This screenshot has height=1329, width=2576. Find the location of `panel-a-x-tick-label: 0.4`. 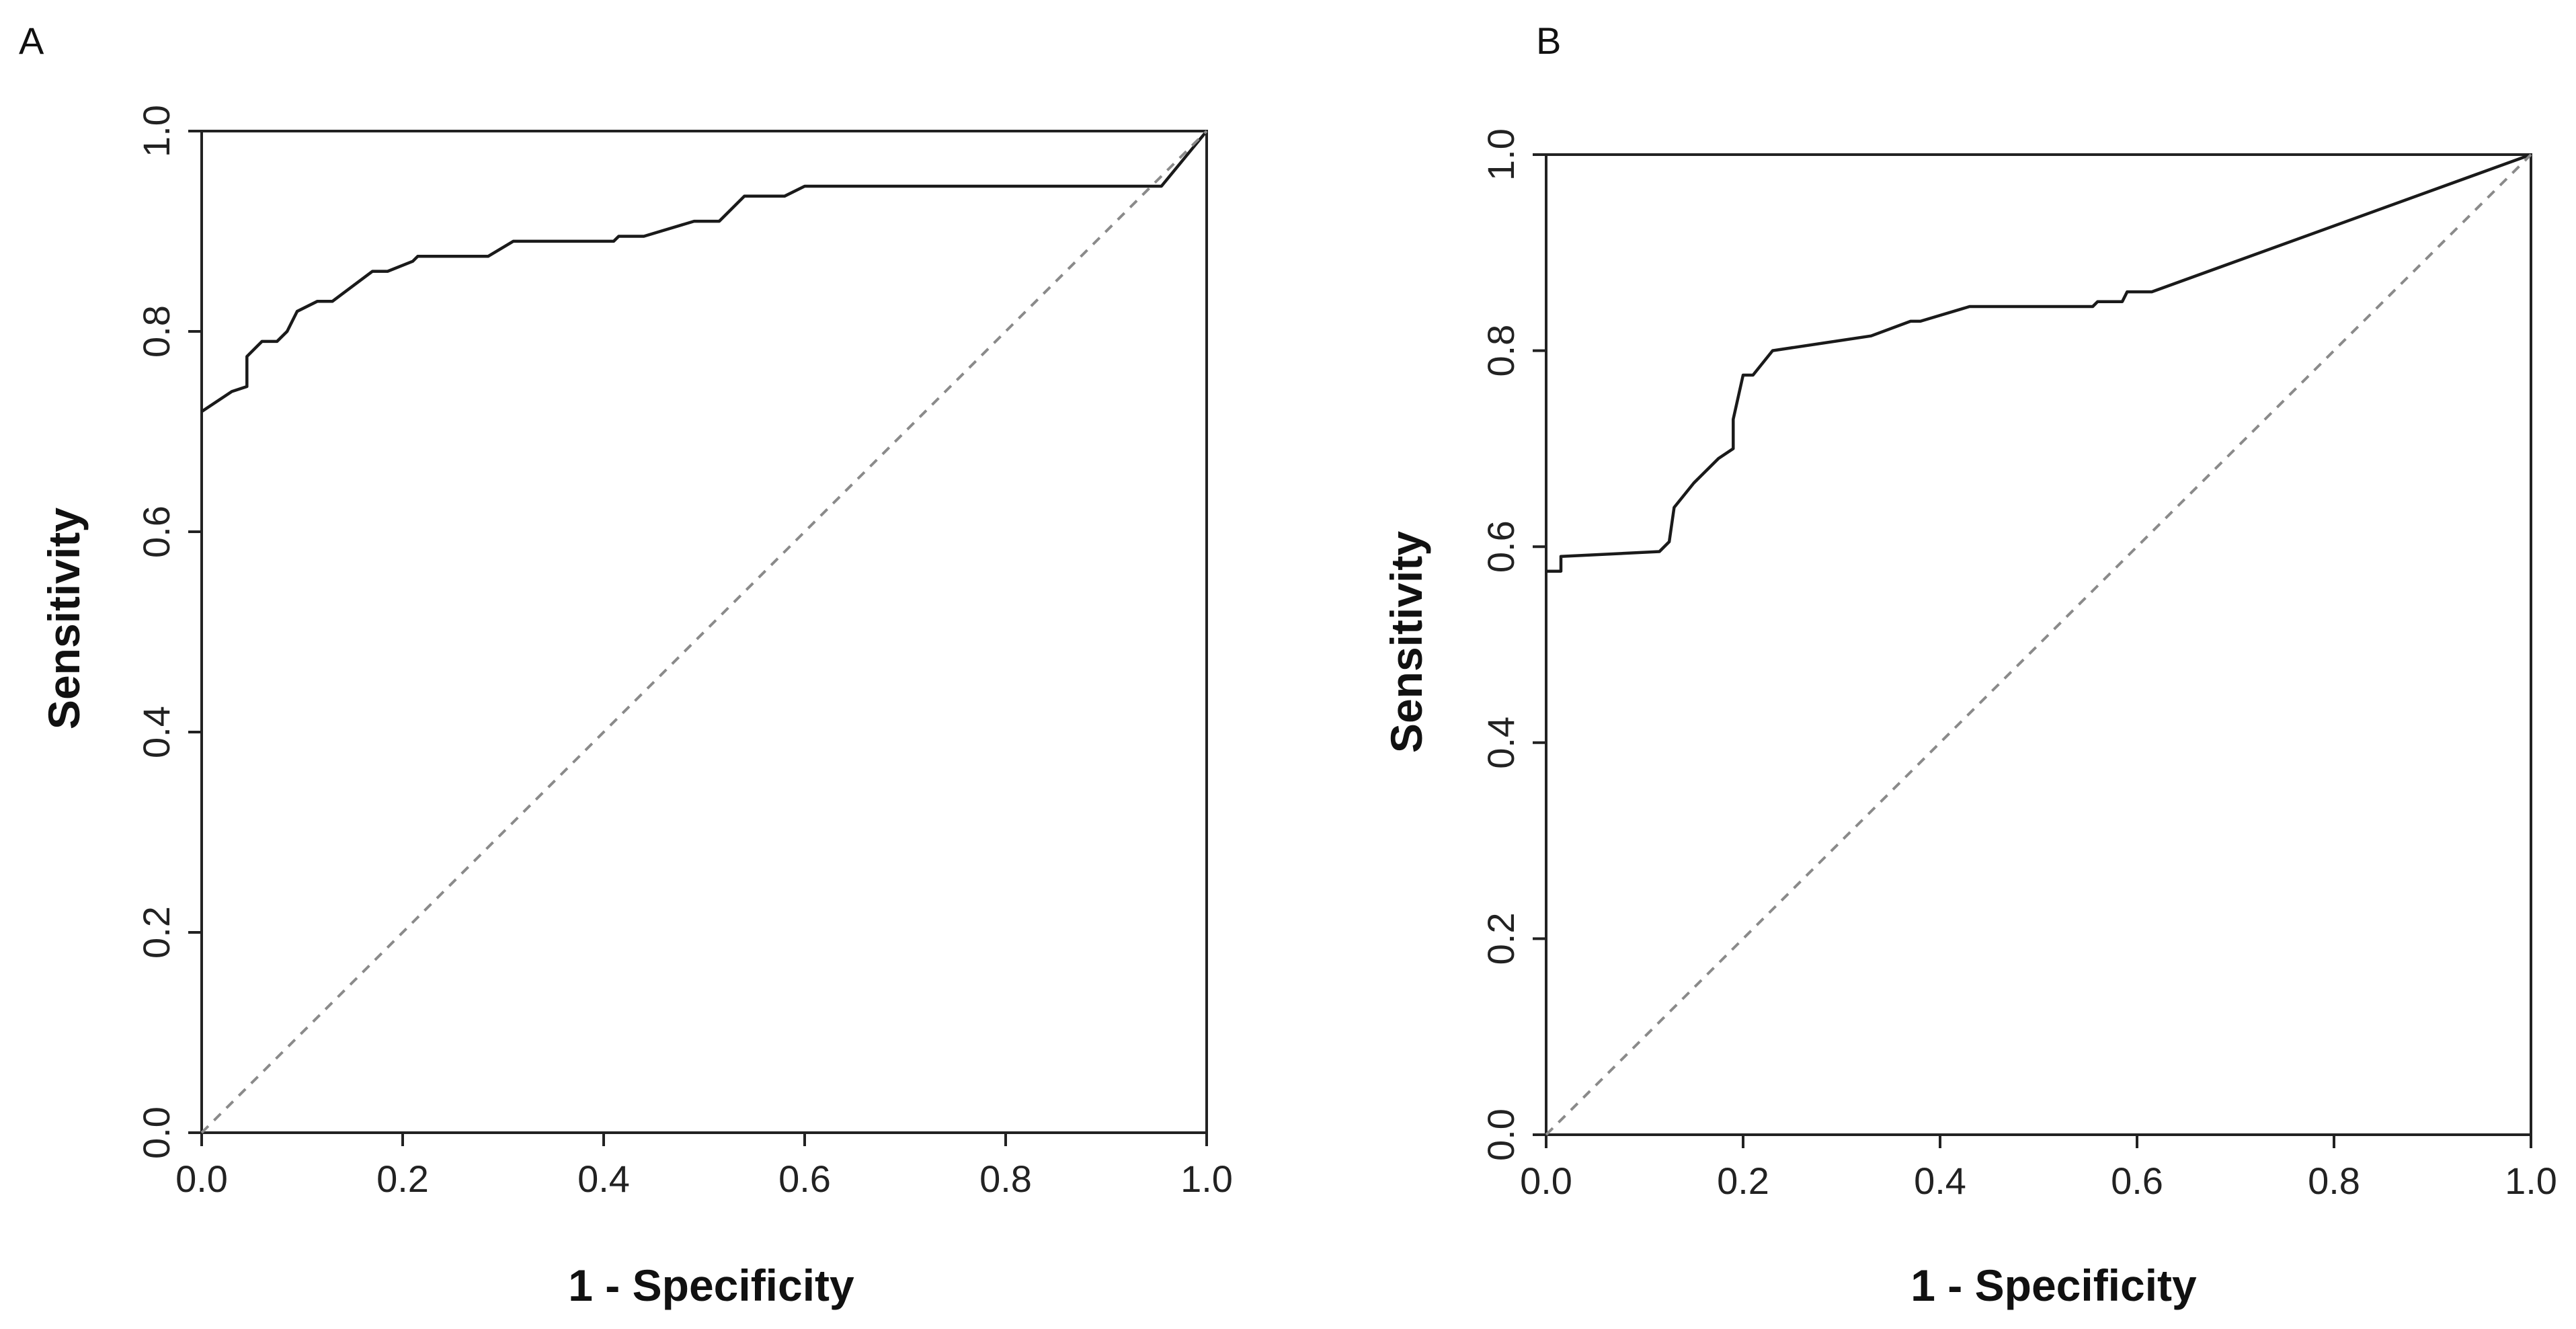

panel-a-x-tick-label: 0.4 is located at coordinates (603, 1179).